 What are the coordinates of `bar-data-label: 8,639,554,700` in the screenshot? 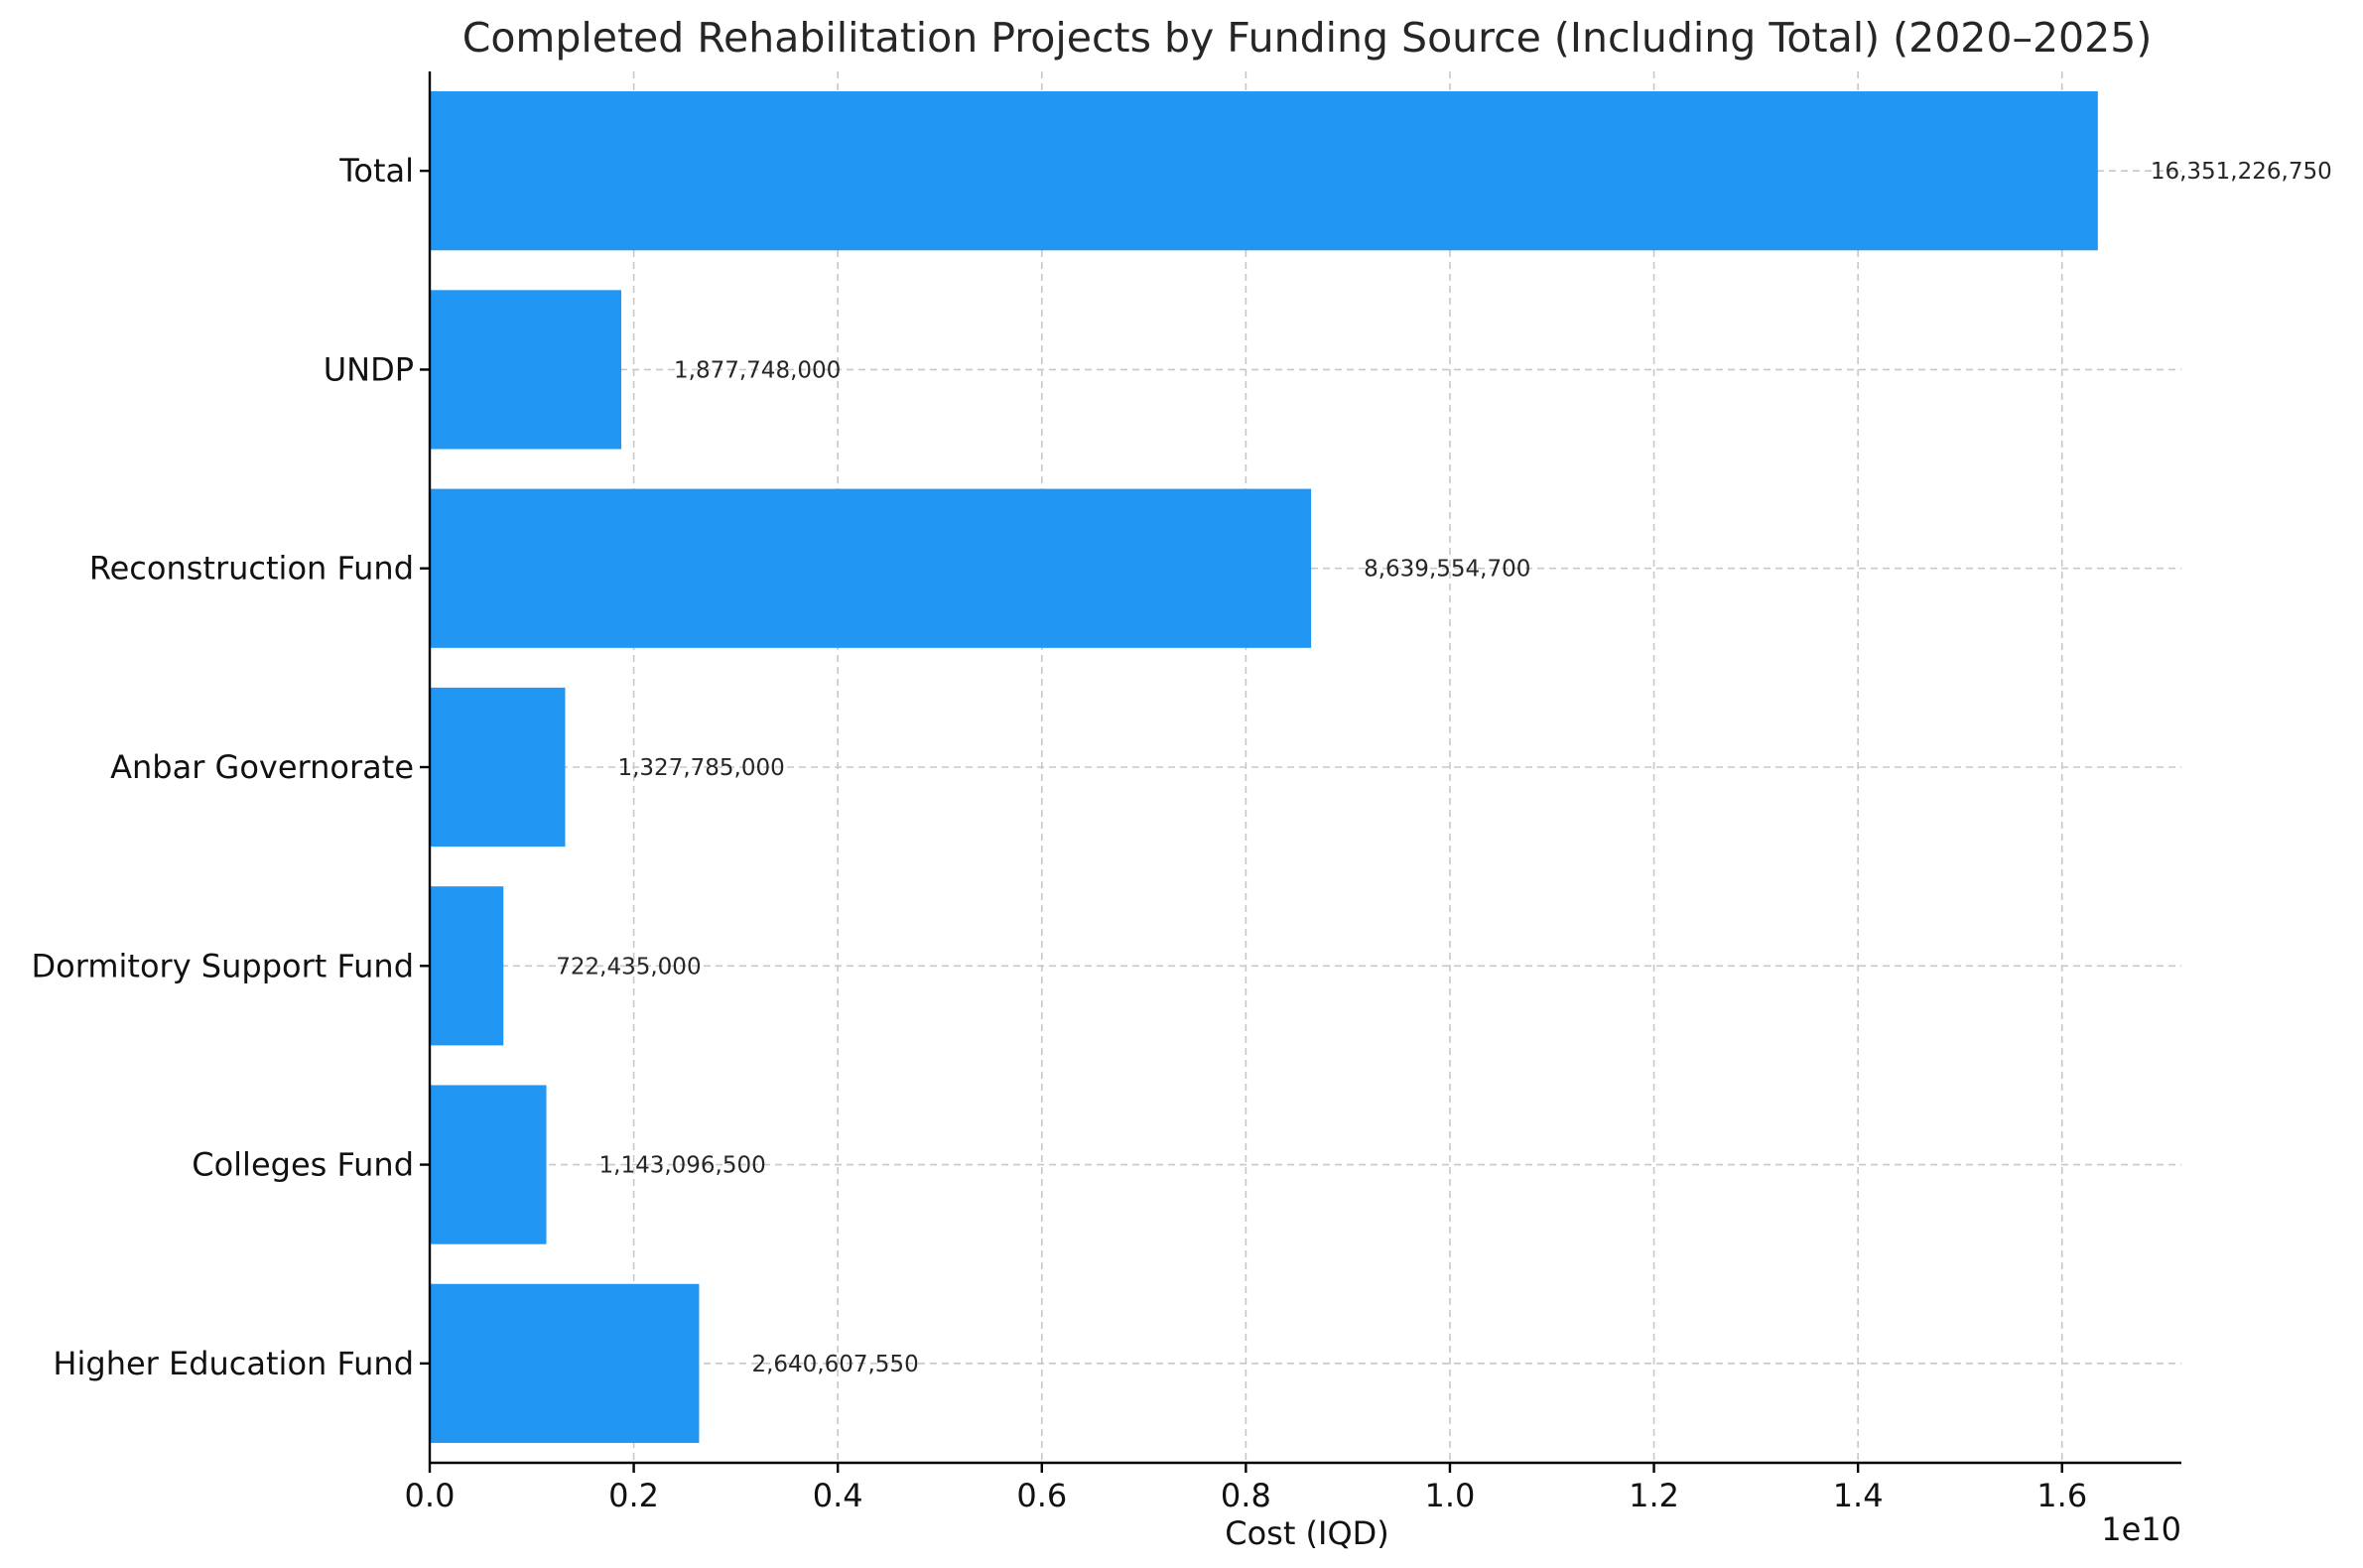 It's located at (1447, 570).